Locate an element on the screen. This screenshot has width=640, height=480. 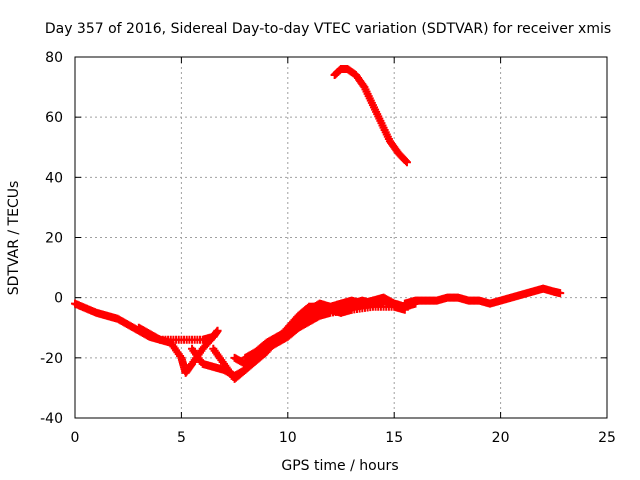
series-track-g is located at coordinates (335, 326).